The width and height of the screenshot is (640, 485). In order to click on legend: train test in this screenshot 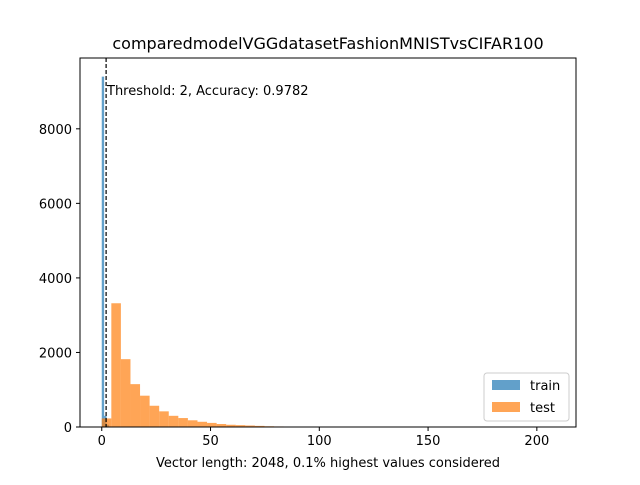, I will do `click(526, 397)`.